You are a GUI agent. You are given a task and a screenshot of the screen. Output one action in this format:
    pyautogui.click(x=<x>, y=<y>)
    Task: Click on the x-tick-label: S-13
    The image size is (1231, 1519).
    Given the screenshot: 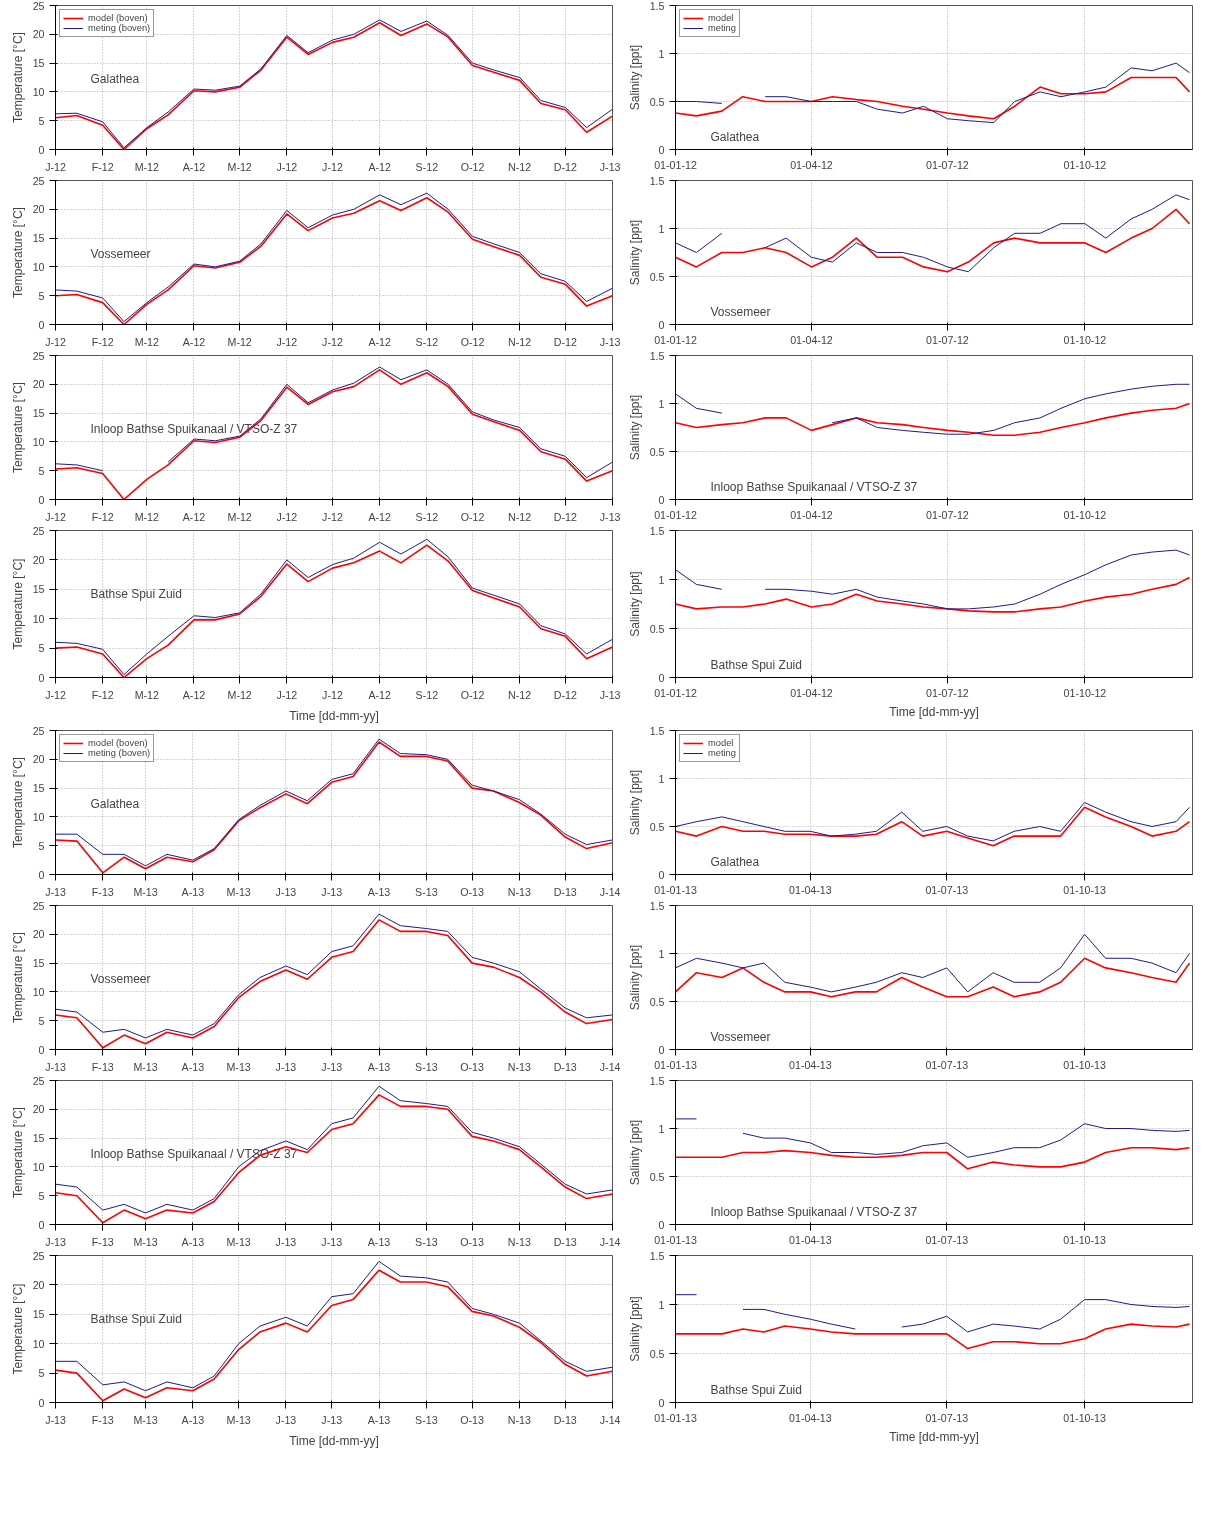 What is the action you would take?
    pyautogui.click(x=426, y=891)
    